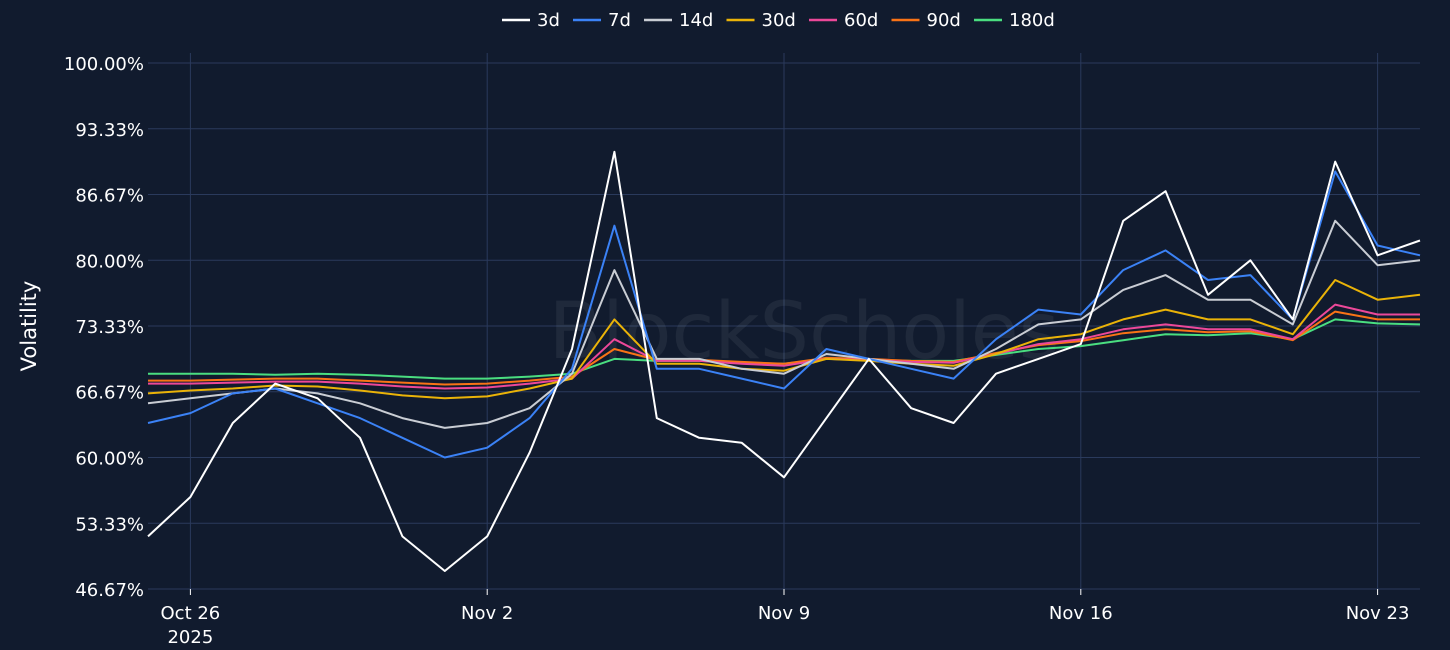 Image resolution: width=1450 pixels, height=650 pixels. I want to click on x-tick-label: Nov 23, so click(1378, 613).